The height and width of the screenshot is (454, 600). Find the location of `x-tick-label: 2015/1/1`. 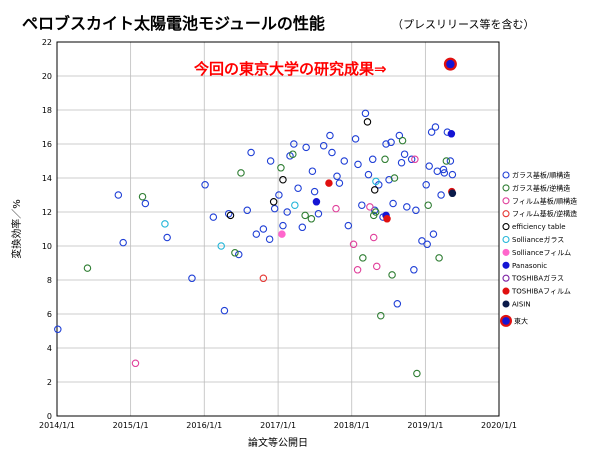

x-tick-label: 2015/1/1 is located at coordinates (131, 425).